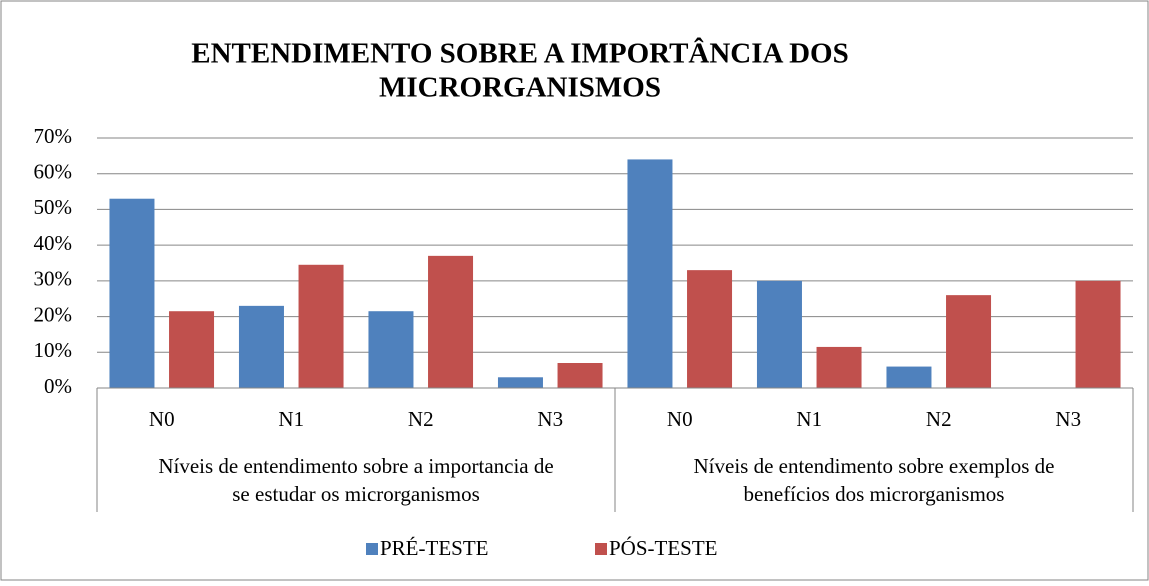 This screenshot has width=1149, height=586. I want to click on legend-label: PRÉ-TESTE, so click(434, 548).